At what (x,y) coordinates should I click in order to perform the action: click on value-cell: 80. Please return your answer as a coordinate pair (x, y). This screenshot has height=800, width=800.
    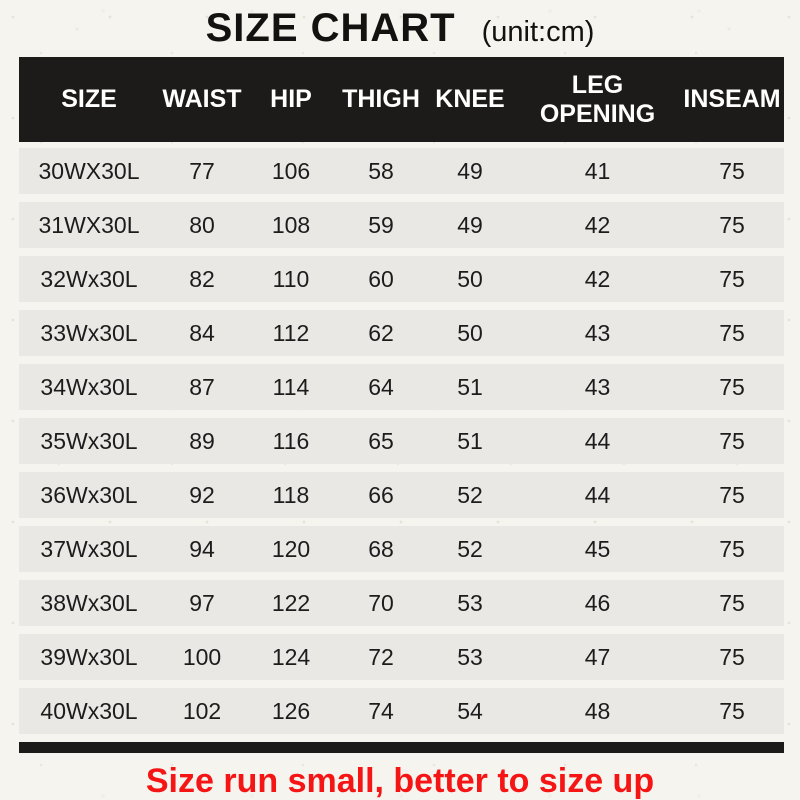
    Looking at the image, I should click on (202, 224).